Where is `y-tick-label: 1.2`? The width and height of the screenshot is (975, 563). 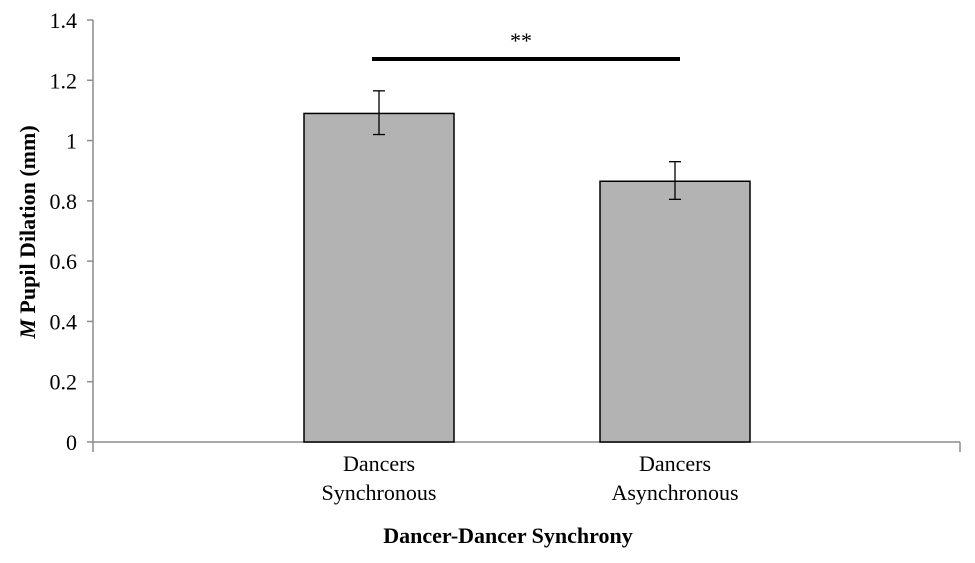 y-tick-label: 1.2 is located at coordinates (64, 80).